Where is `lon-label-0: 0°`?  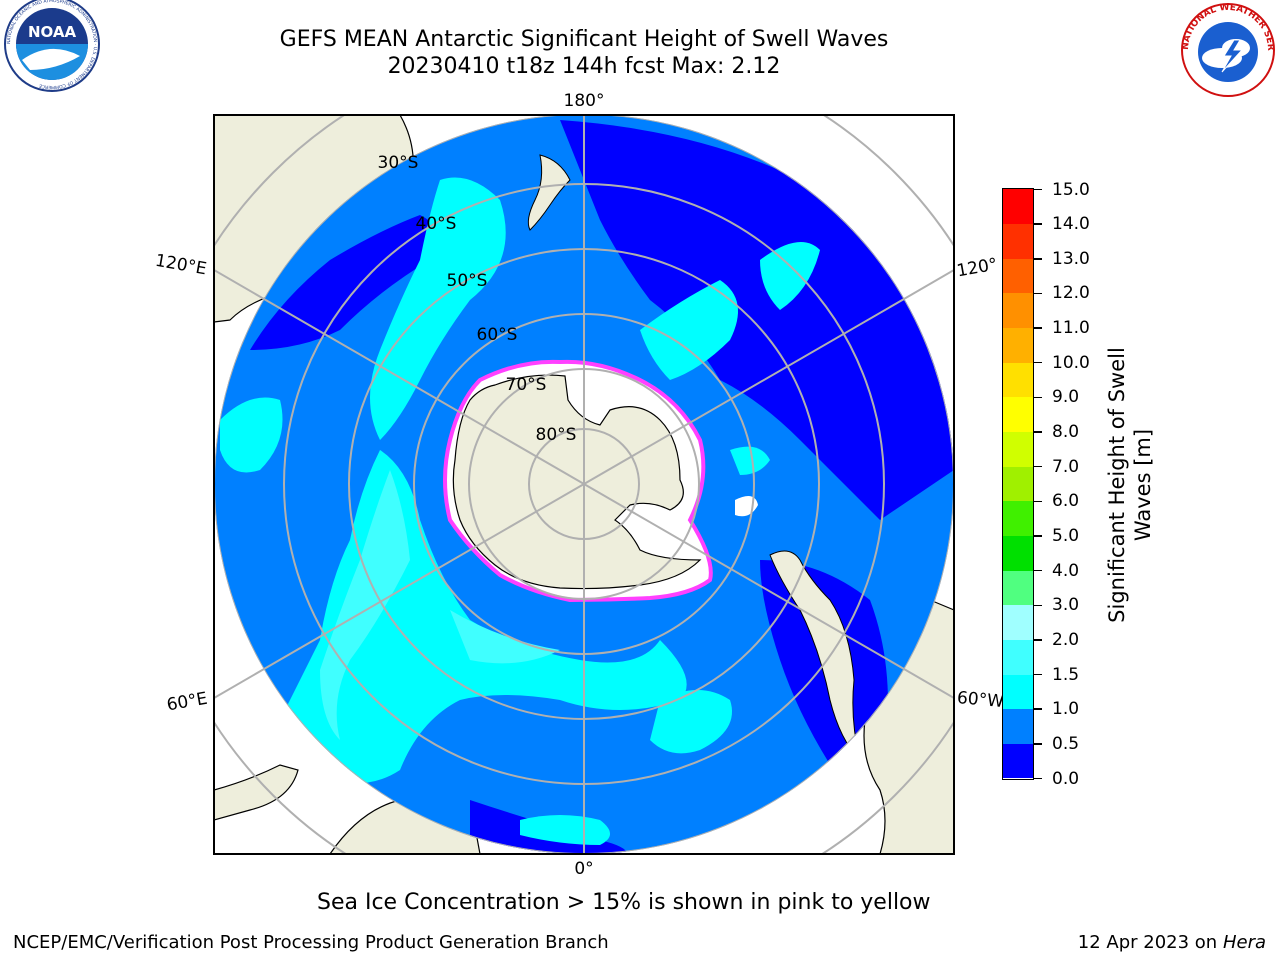
lon-label-0: 0° is located at coordinates (583, 869).